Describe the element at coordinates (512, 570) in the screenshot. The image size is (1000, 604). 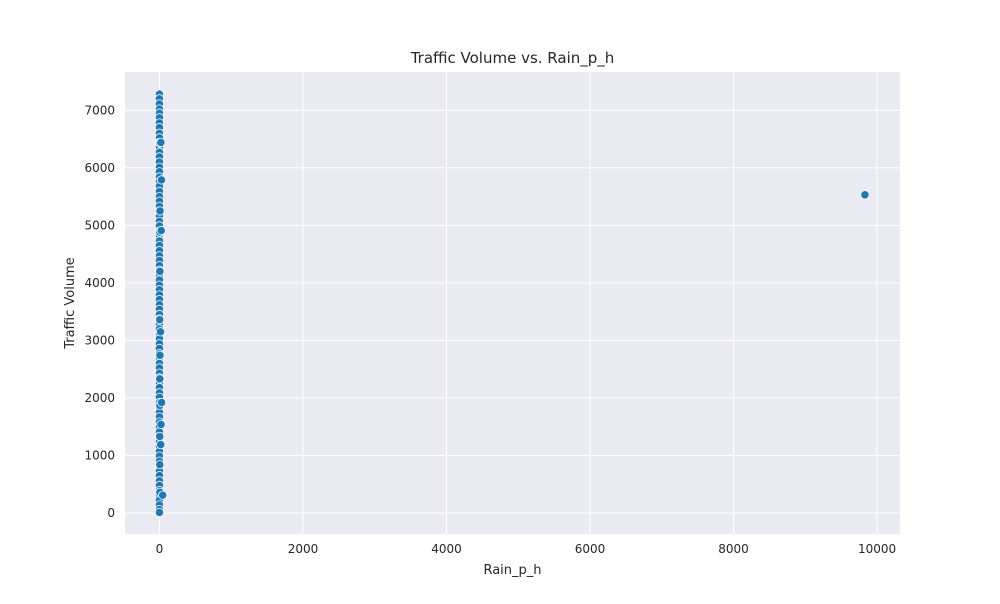
I see `x-axis-label: Rain_p_h` at that location.